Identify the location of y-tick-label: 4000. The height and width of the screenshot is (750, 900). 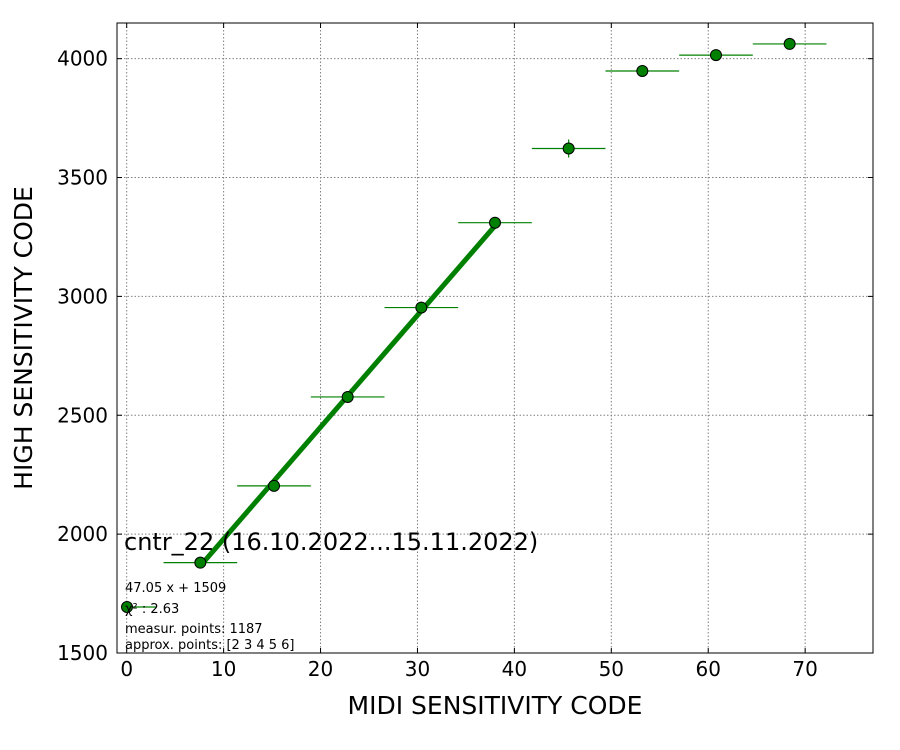
(82, 59).